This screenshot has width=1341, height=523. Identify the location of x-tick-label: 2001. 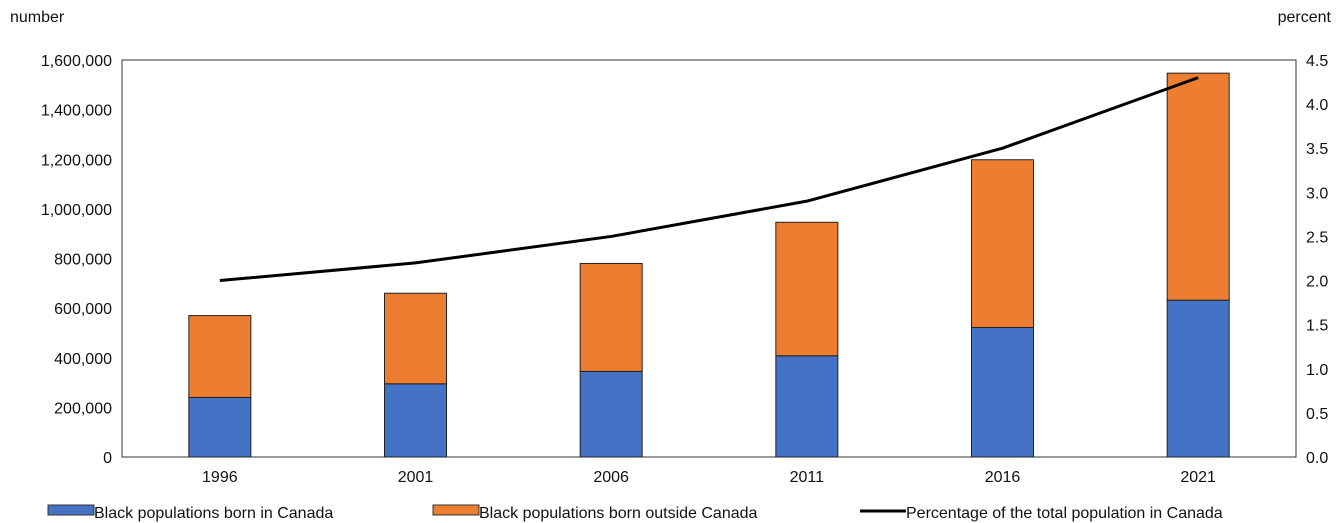
(416, 477).